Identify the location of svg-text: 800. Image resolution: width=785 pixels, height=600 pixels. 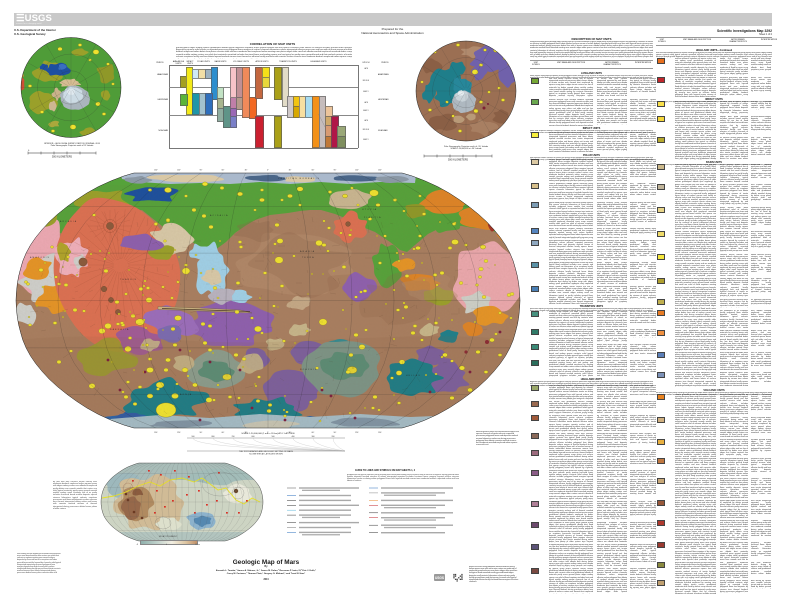
(213, 437).